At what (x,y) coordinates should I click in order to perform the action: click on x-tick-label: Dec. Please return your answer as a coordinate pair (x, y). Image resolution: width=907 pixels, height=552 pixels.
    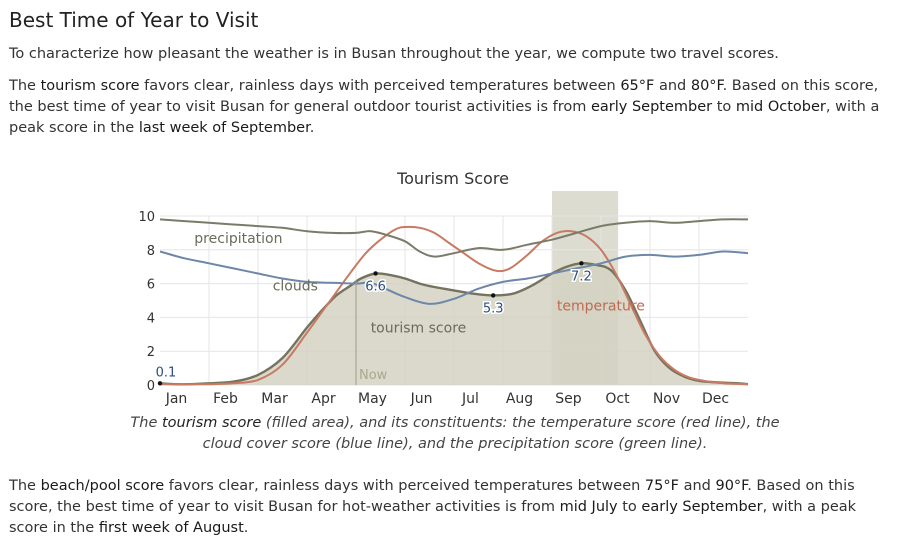
    Looking at the image, I should click on (715, 399).